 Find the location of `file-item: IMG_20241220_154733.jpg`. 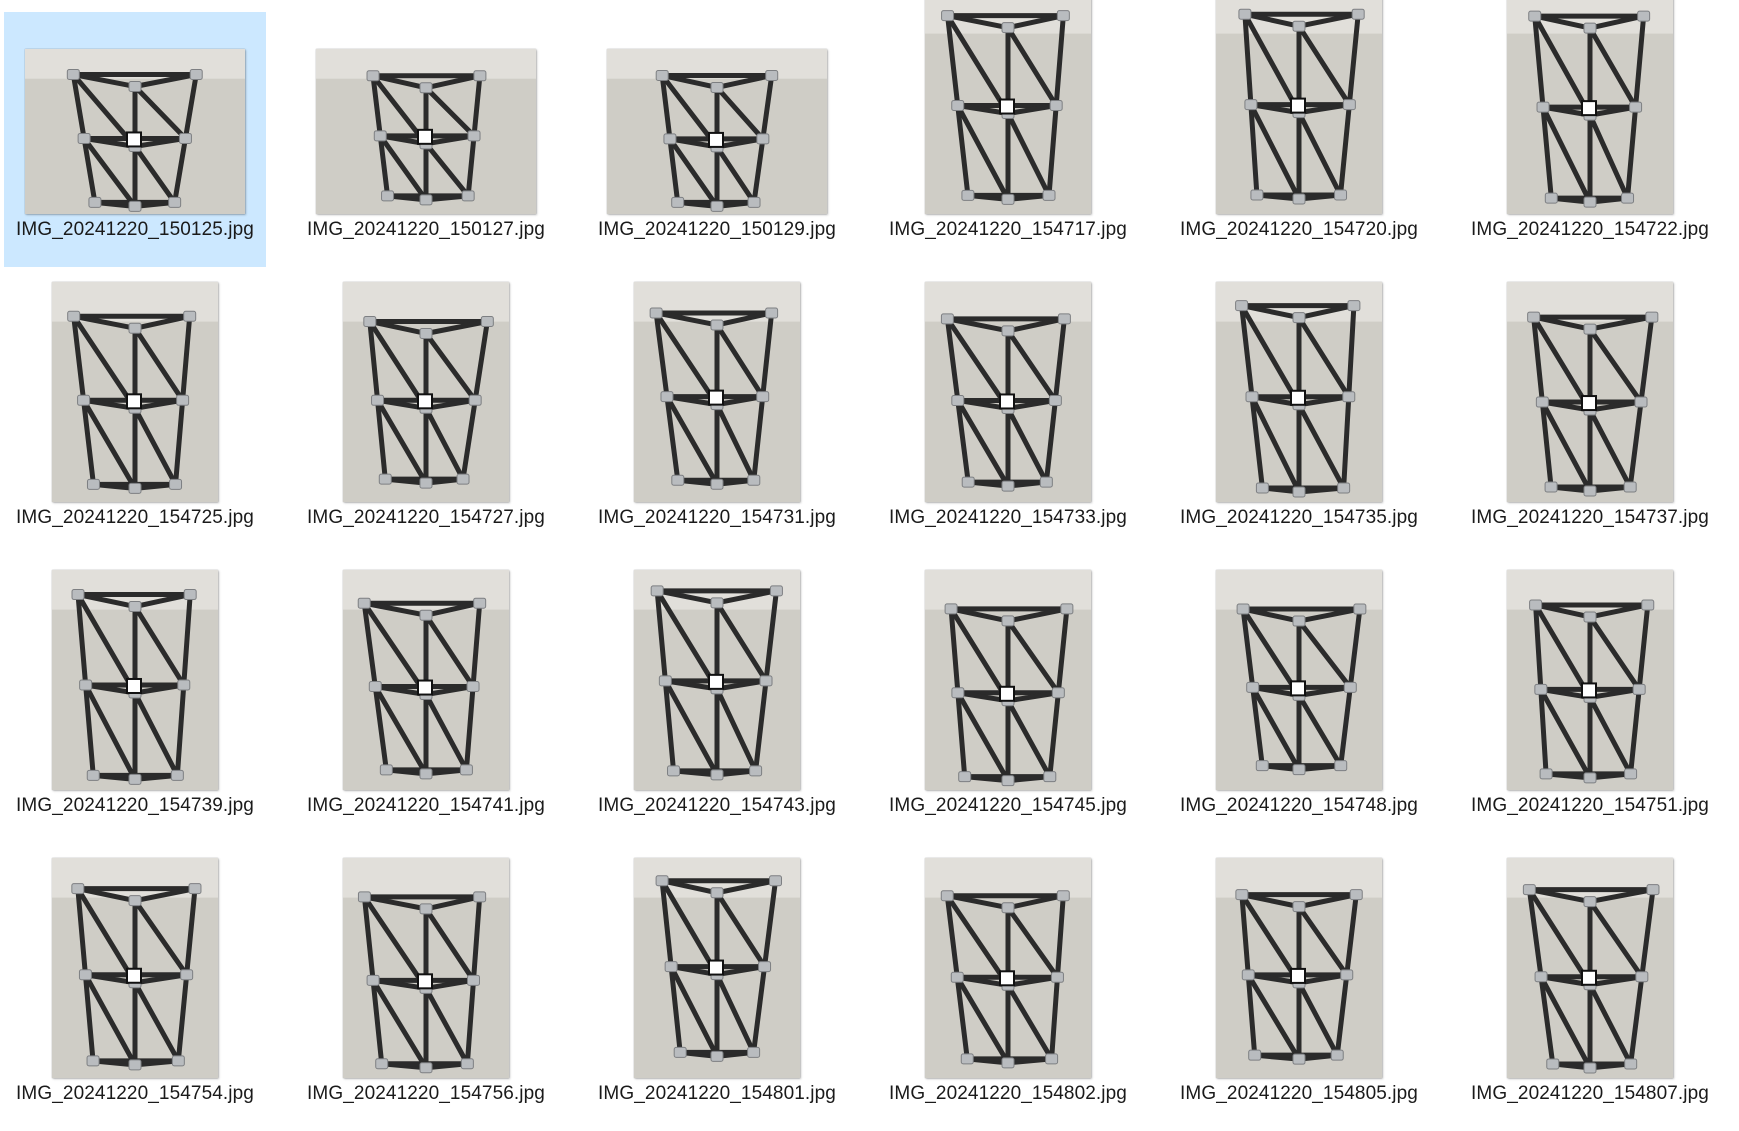

file-item: IMG_20241220_154733.jpg is located at coordinates (1008, 418).